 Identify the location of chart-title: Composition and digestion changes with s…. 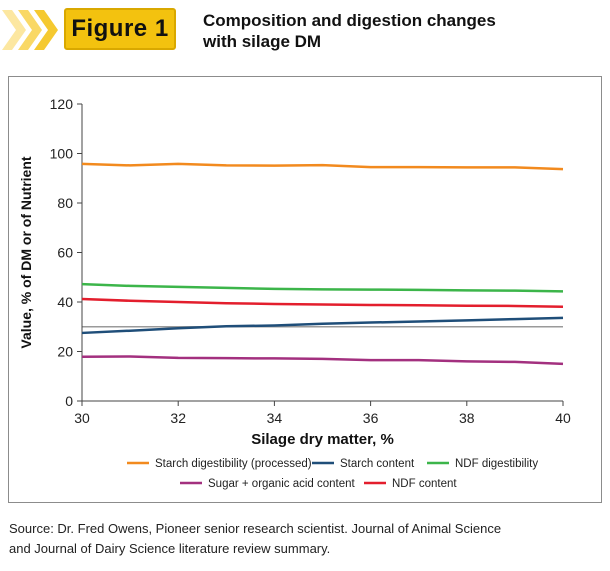
(383, 31).